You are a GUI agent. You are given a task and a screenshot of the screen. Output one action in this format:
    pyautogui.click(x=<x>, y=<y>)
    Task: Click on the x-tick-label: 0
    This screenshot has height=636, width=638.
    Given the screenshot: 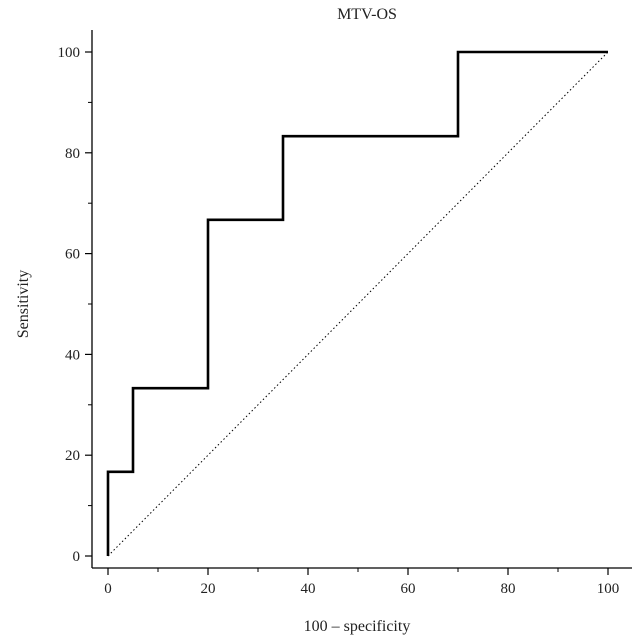 What is the action you would take?
    pyautogui.click(x=108, y=589)
    